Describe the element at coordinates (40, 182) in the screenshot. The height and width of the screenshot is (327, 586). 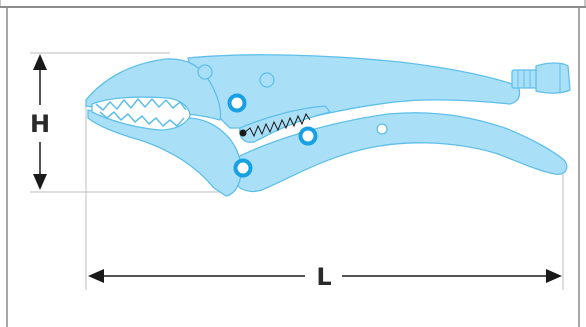
I see `arrow-down-icon` at that location.